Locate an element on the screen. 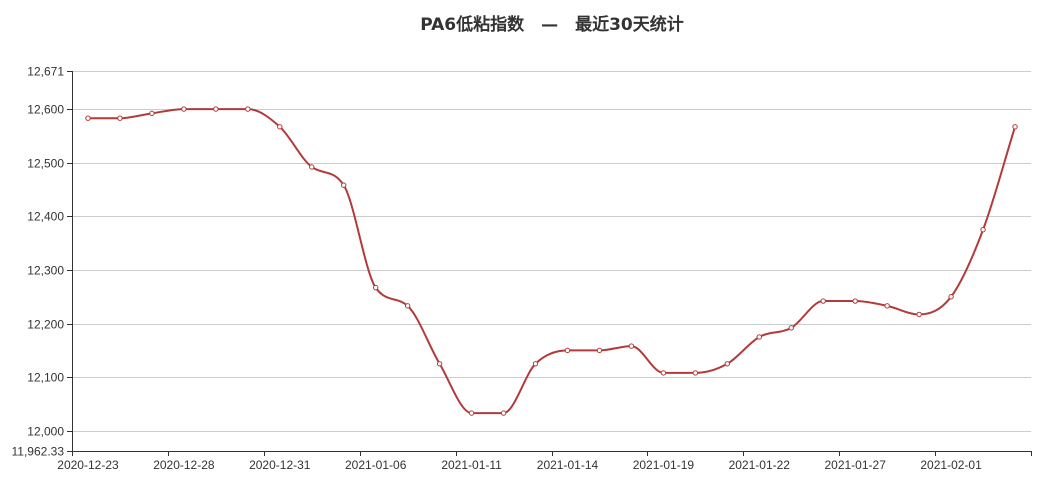 This screenshot has height=491, width=1046. y-tick-label: 12,500 is located at coordinates (45, 164).